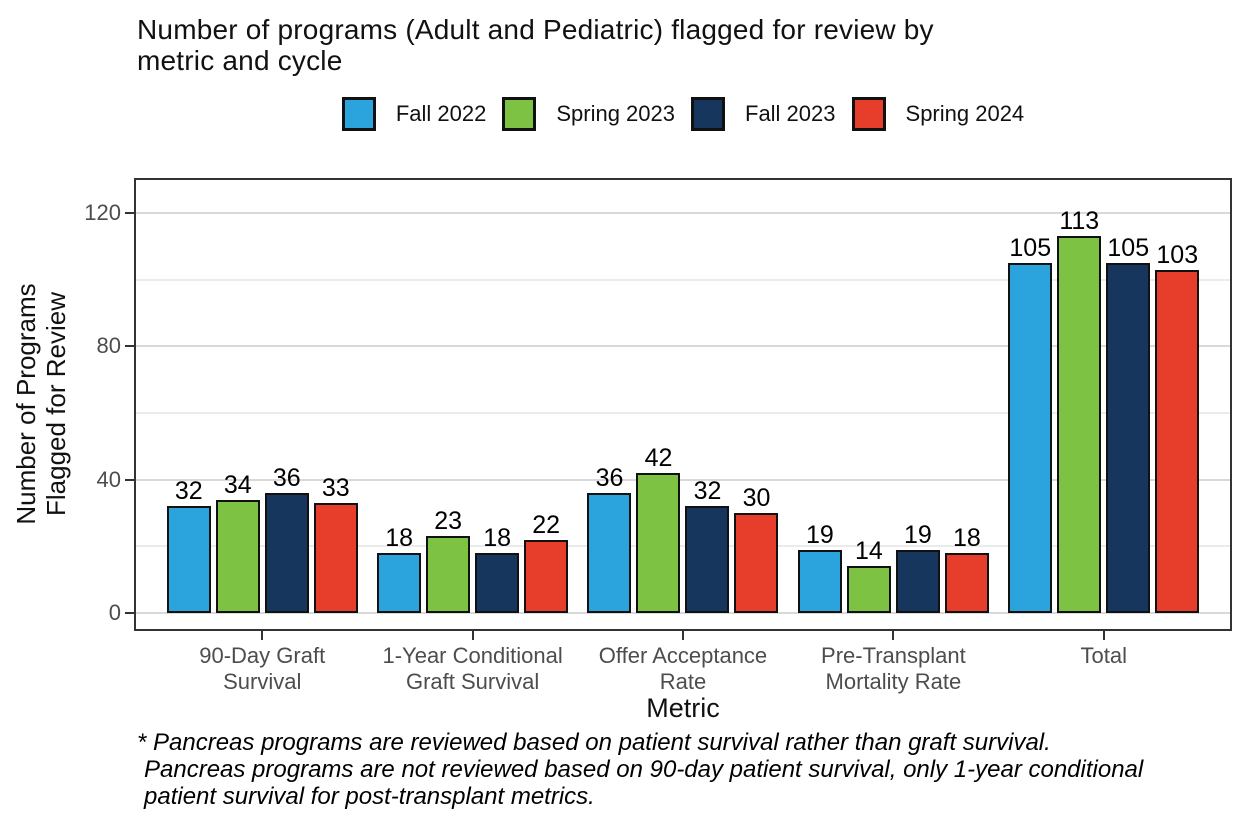 This screenshot has width=1248, height=817. I want to click on y-tick-label: 80, so click(108, 346).